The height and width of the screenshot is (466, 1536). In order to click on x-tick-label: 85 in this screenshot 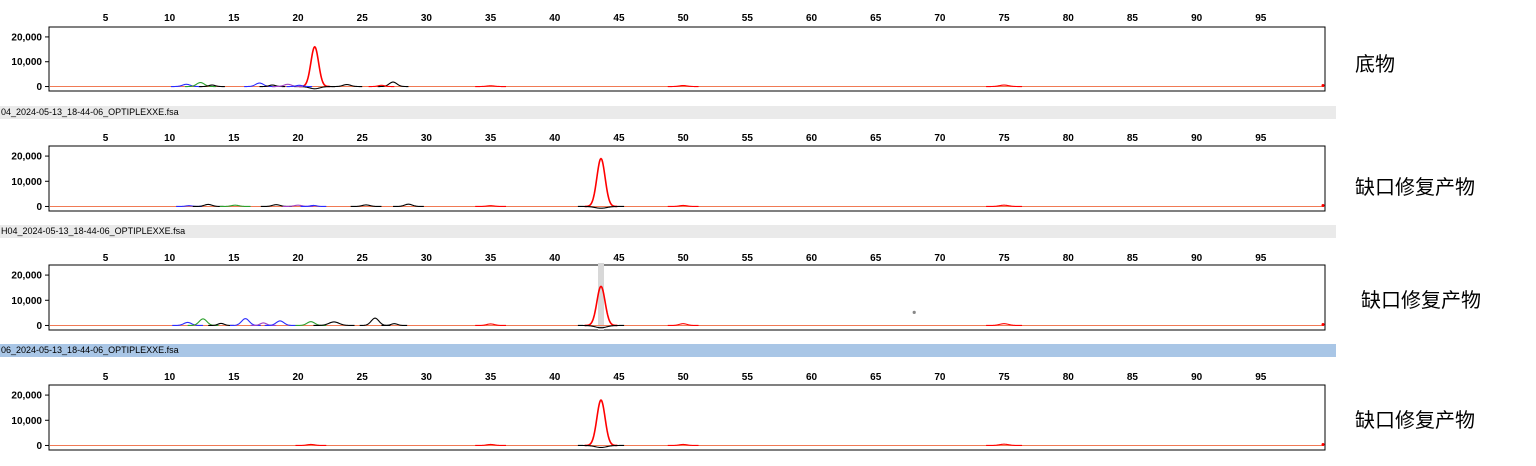, I will do `click(1133, 377)`.